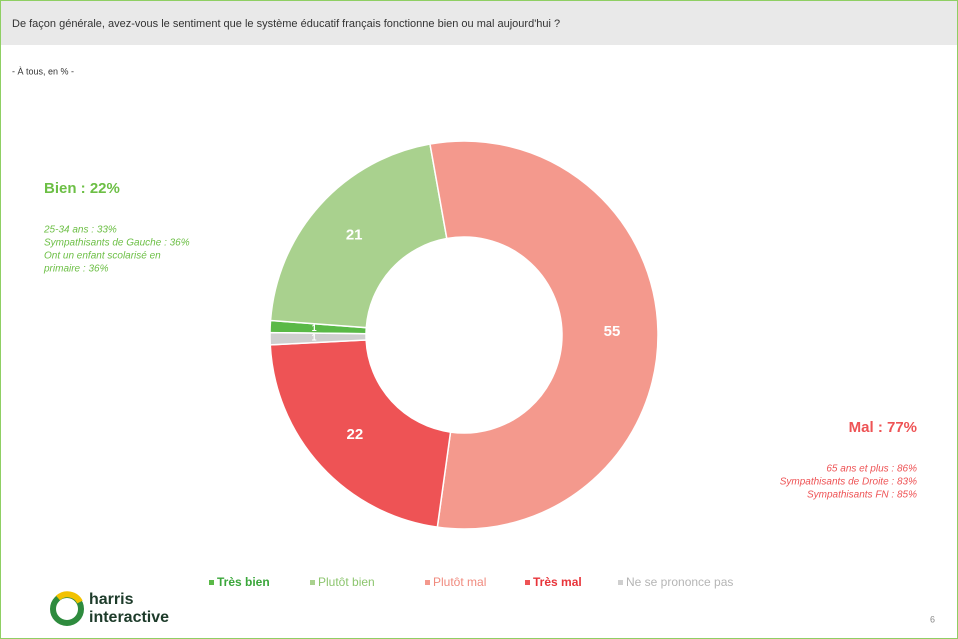 This screenshot has height=639, width=958. What do you see at coordinates (557, 582) in the screenshot?
I see `legend-label: Très mal` at bounding box center [557, 582].